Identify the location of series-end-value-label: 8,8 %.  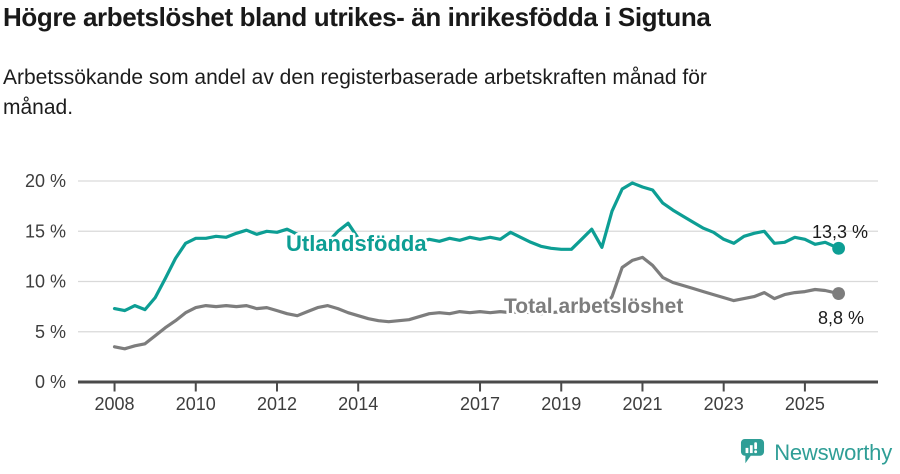
(841, 318).